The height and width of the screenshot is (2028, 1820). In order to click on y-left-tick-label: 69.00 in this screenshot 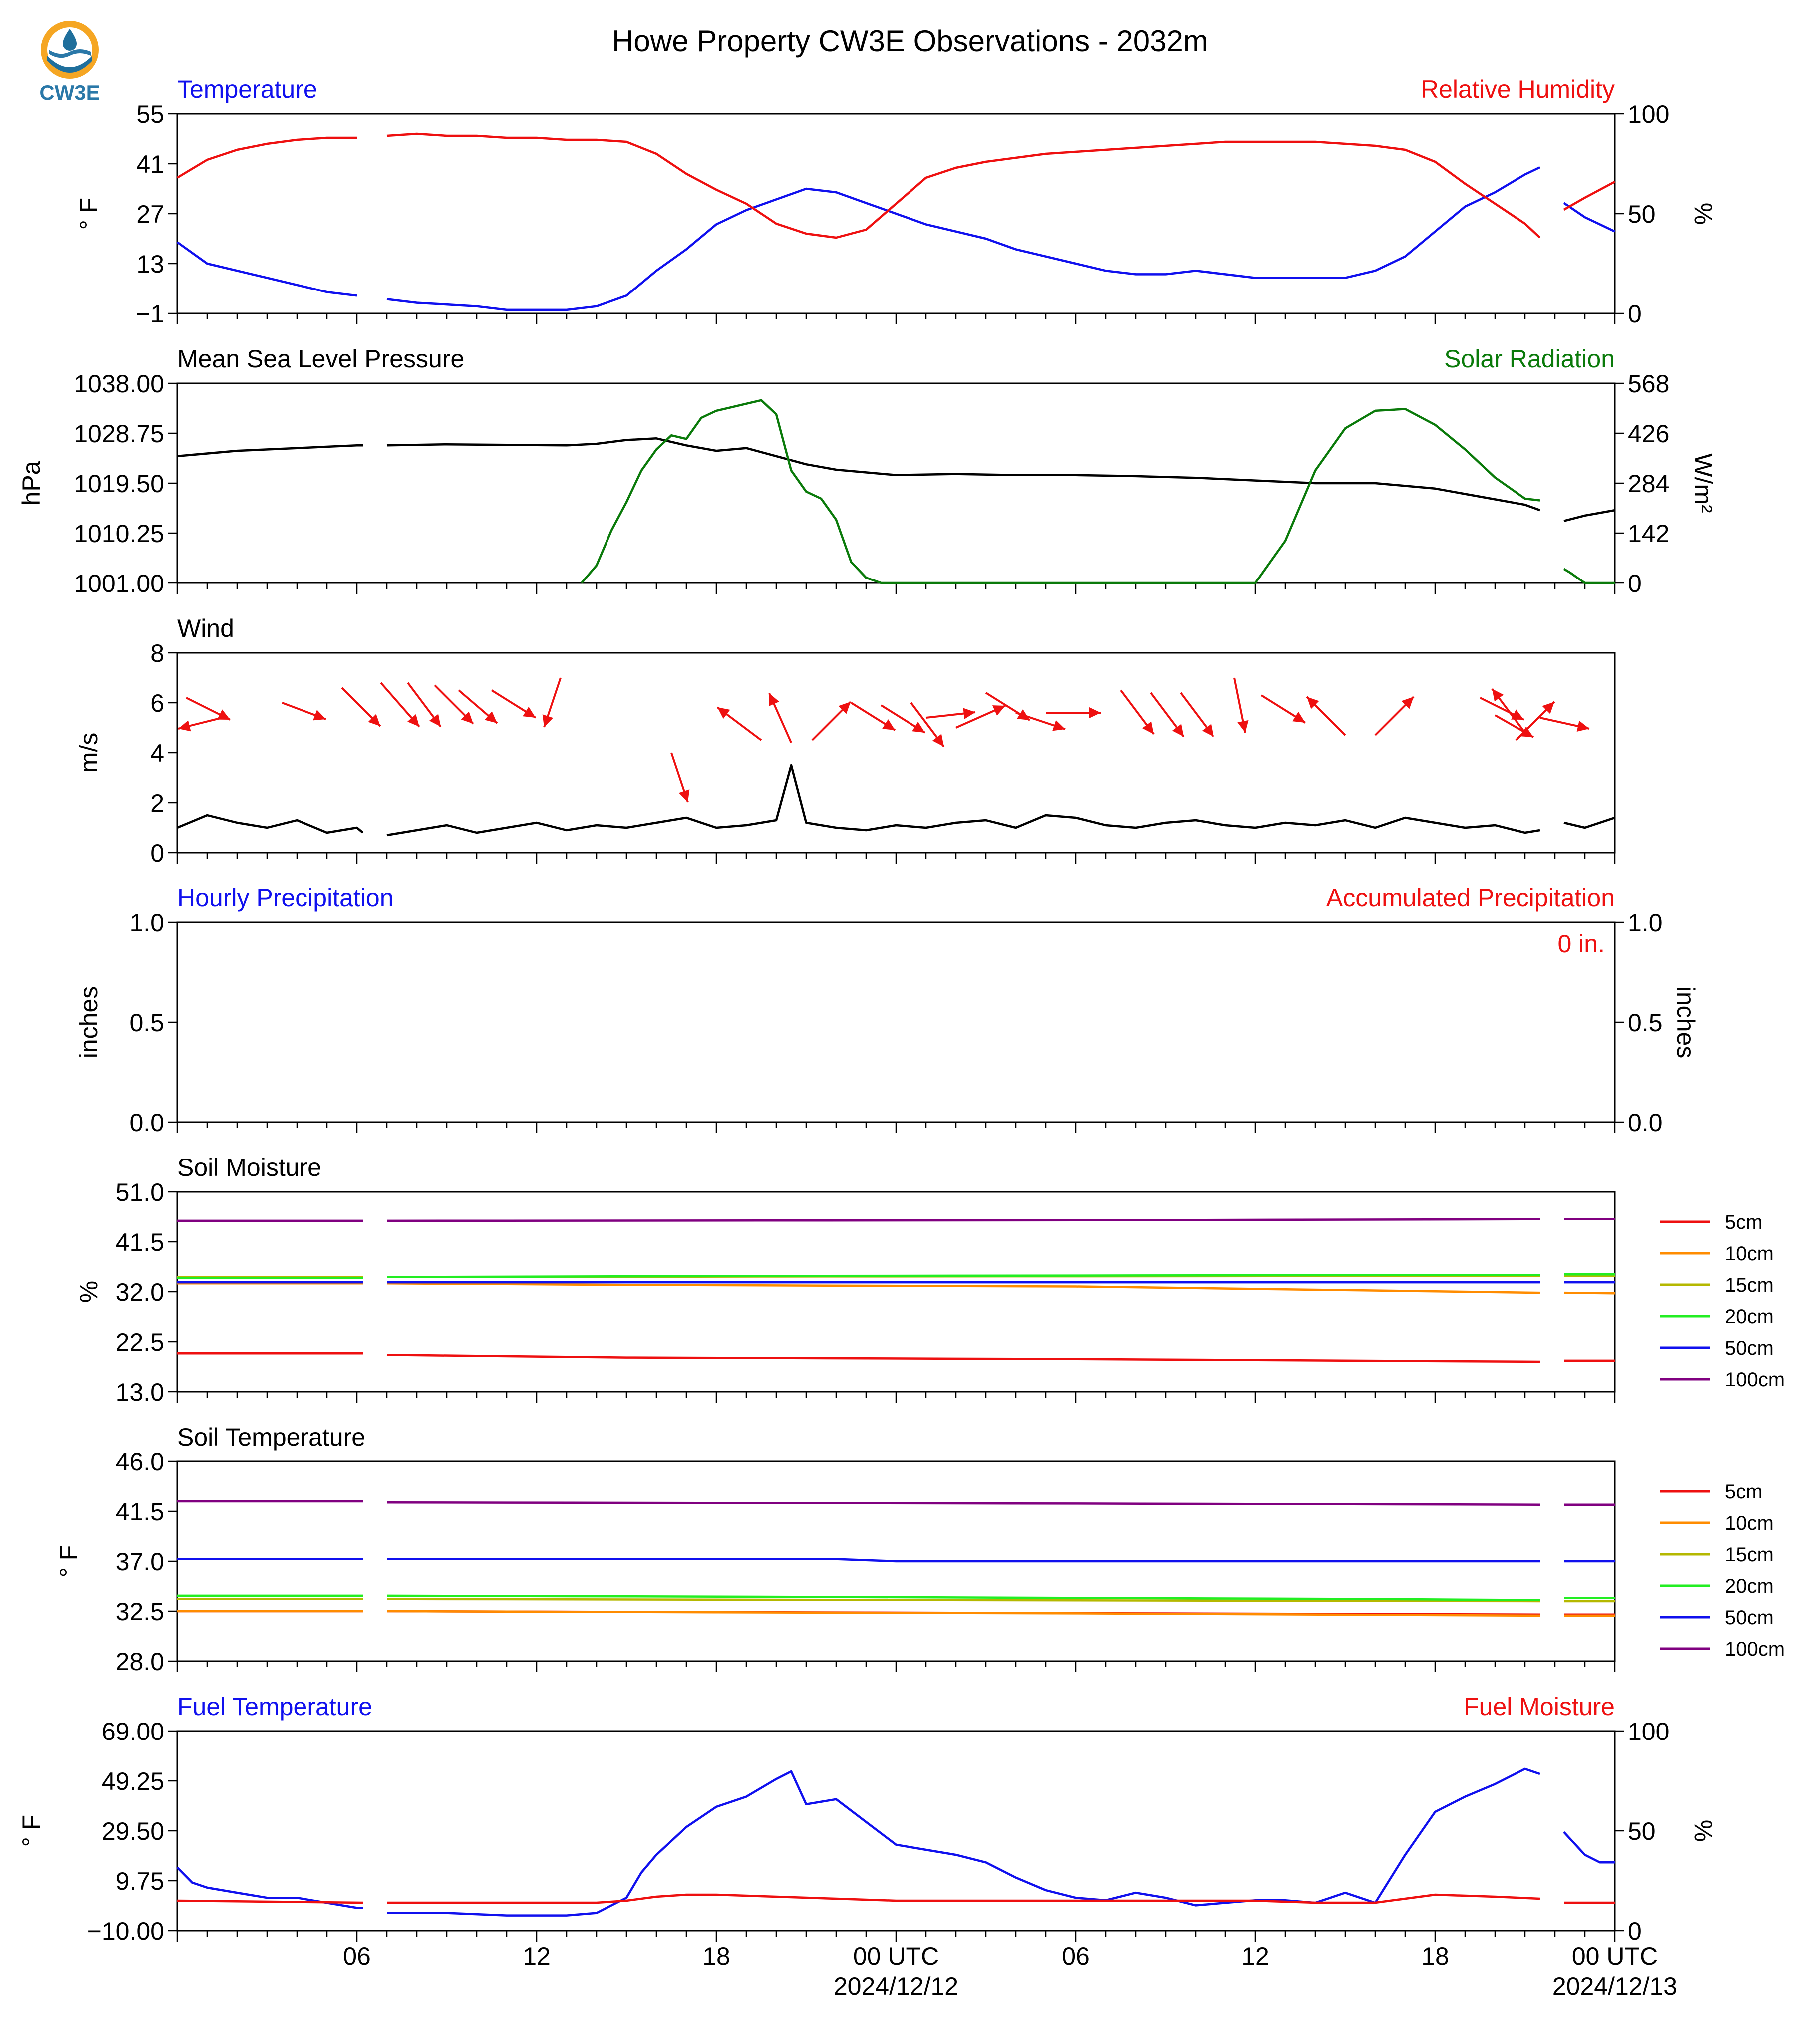, I will do `click(133, 1731)`.